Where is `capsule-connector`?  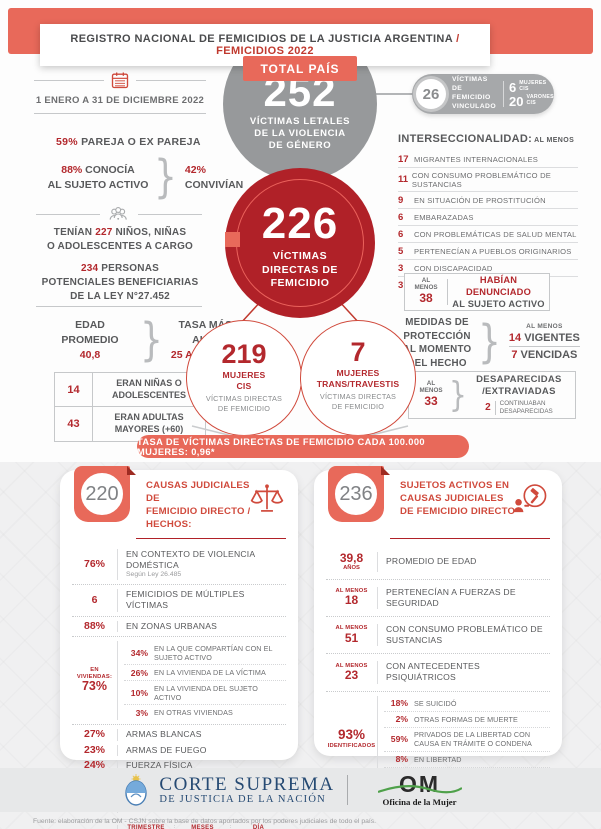
capsule-connector is located at coordinates (395, 94).